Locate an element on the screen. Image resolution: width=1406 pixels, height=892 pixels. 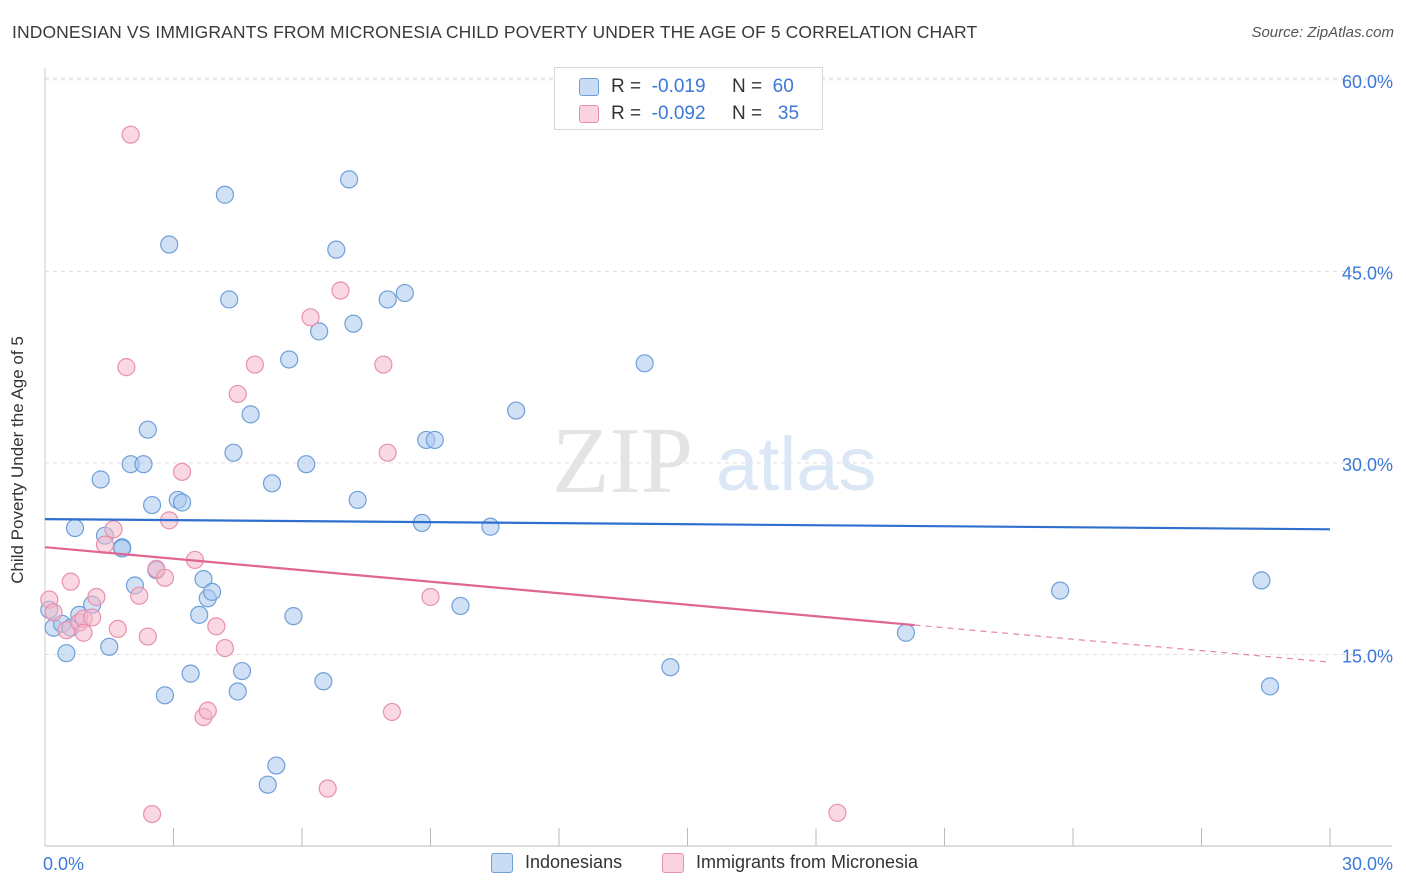
stats-n-value: 60 is located at coordinates (783, 86).